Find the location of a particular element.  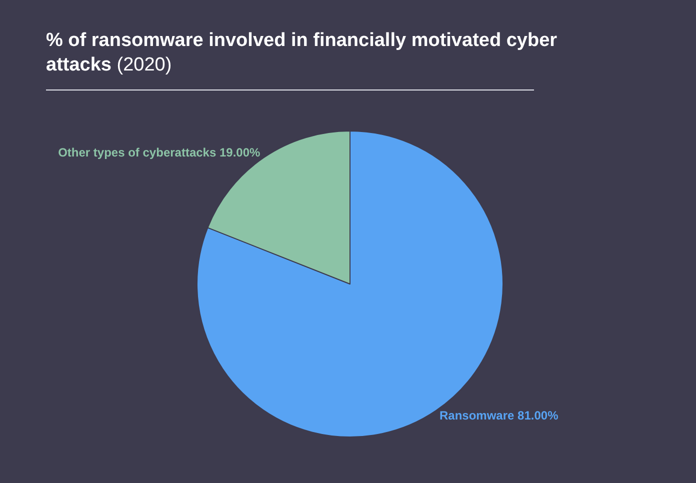

slice-label: Other types of cyberattacks 19.00% is located at coordinates (159, 153).